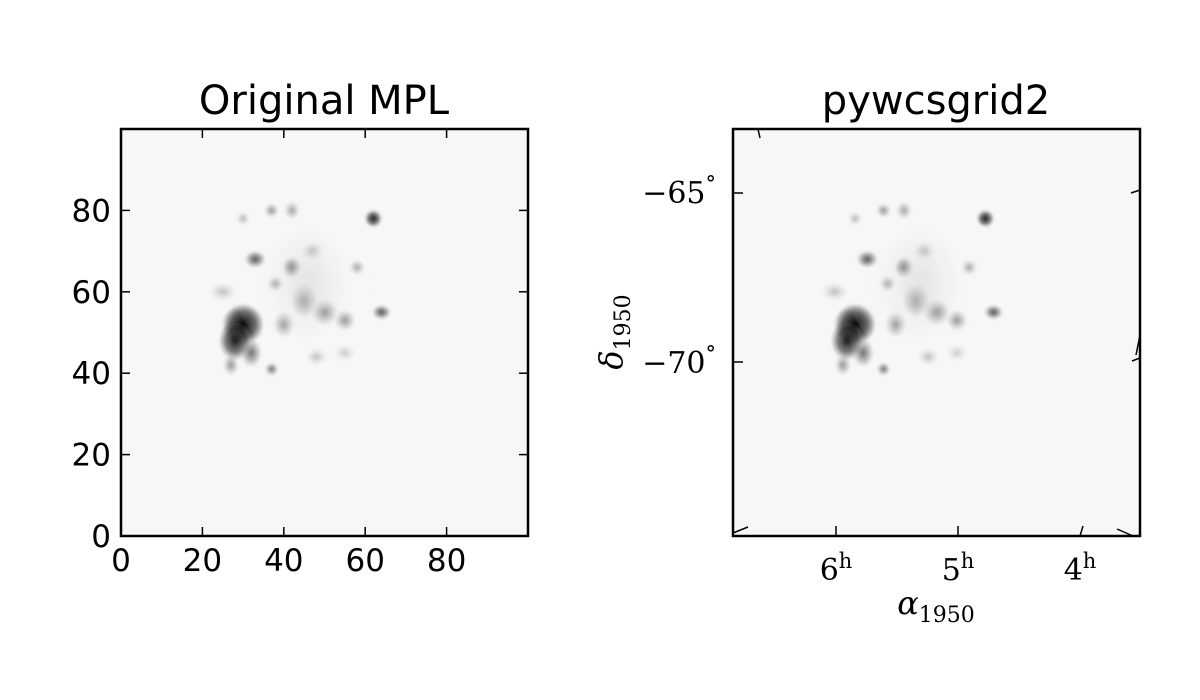 This screenshot has width=1200, height=700. I want to click on x-tick-label: 0, so click(121, 561).